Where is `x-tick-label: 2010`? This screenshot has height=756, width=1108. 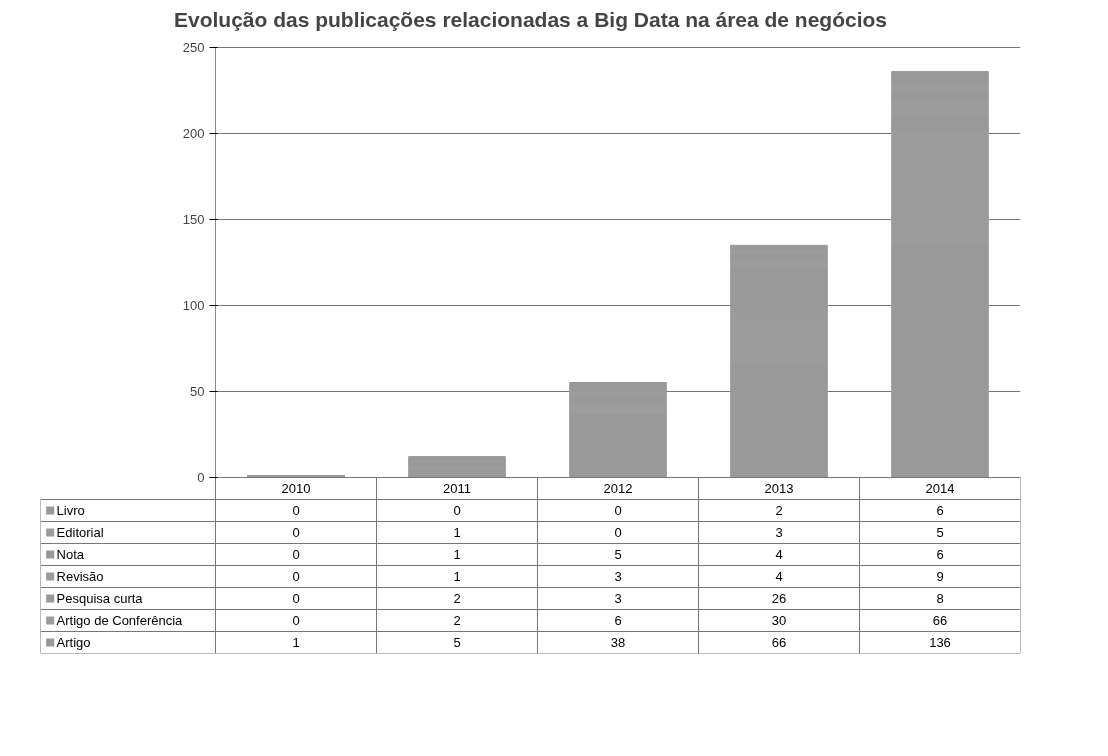
x-tick-label: 2010 is located at coordinates (296, 488).